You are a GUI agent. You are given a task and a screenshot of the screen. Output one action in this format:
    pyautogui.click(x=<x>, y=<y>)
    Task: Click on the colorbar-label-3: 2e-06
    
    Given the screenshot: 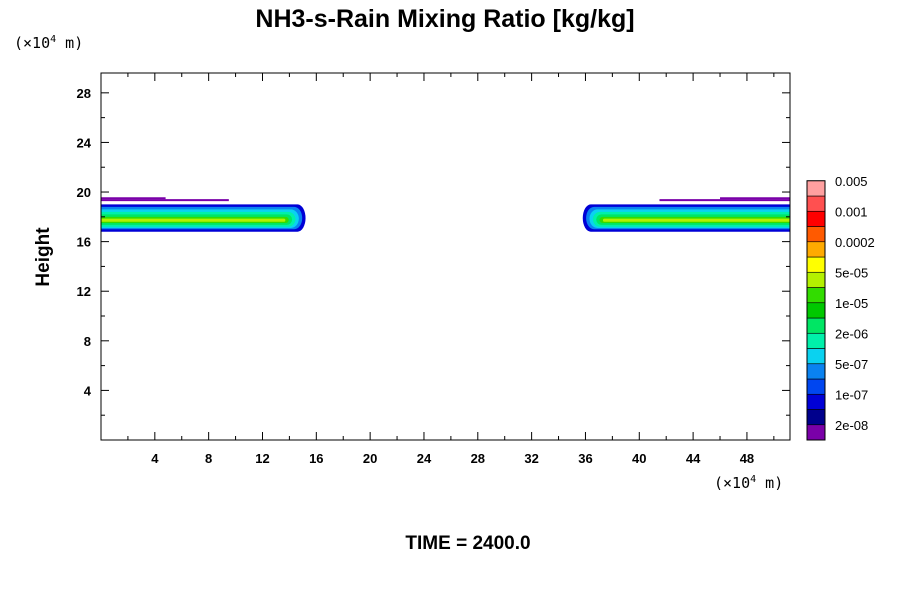 What is the action you would take?
    pyautogui.click(x=851, y=333)
    